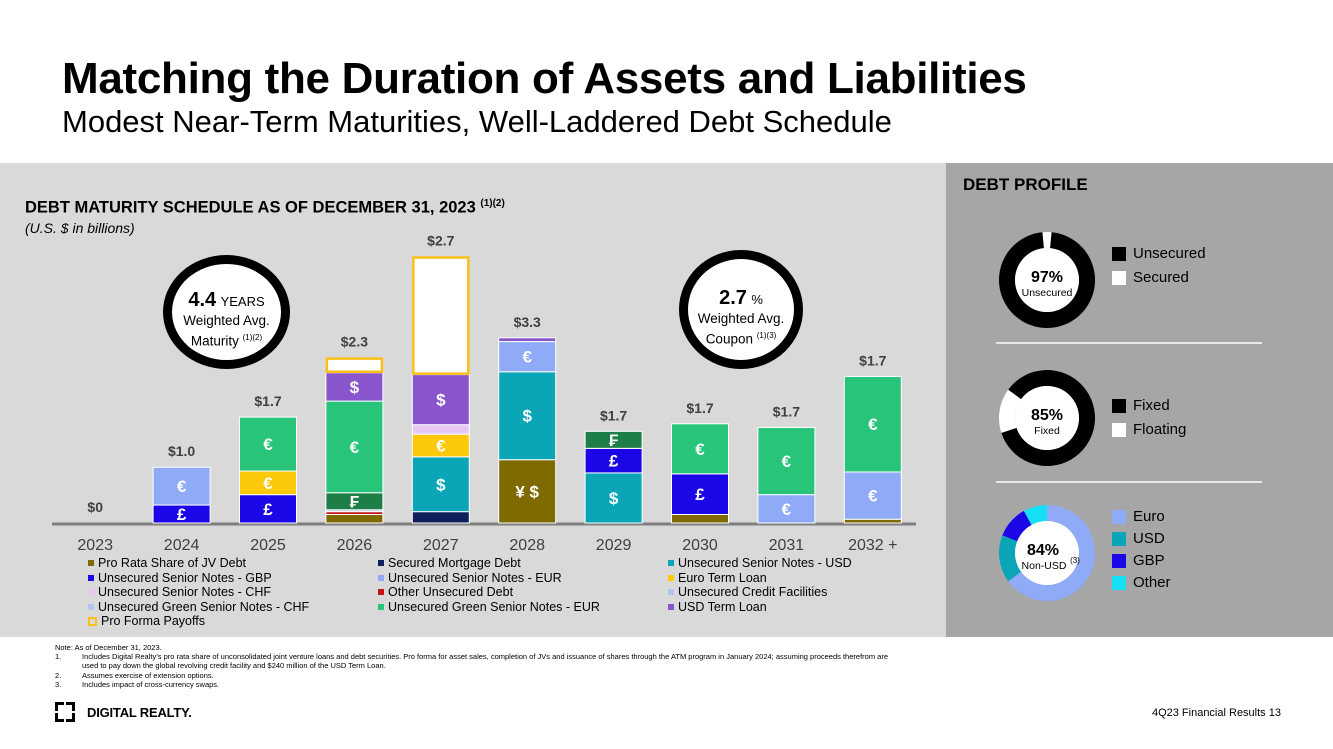 The width and height of the screenshot is (1333, 749). I want to click on bar-segment-symbol: £, so click(182, 514).